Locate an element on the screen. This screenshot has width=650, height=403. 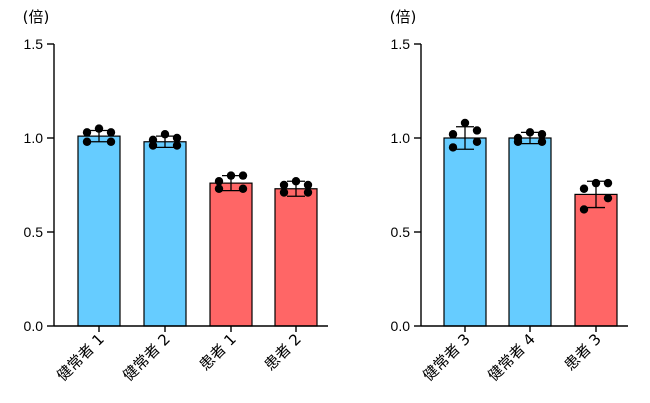
x-tick-label: 健常者 1 is located at coordinates (80, 357).